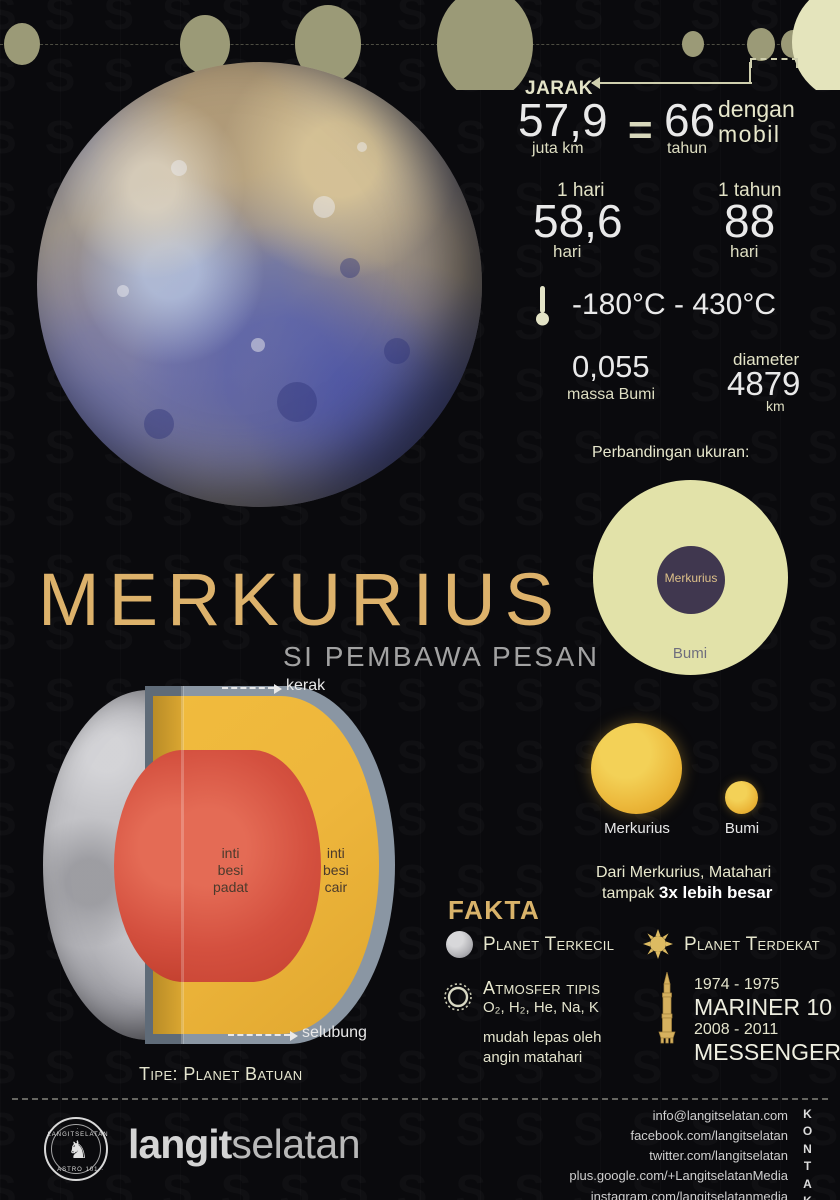 The image size is (840, 1200). I want to click on kontak-letter: N, so click(808, 1148).